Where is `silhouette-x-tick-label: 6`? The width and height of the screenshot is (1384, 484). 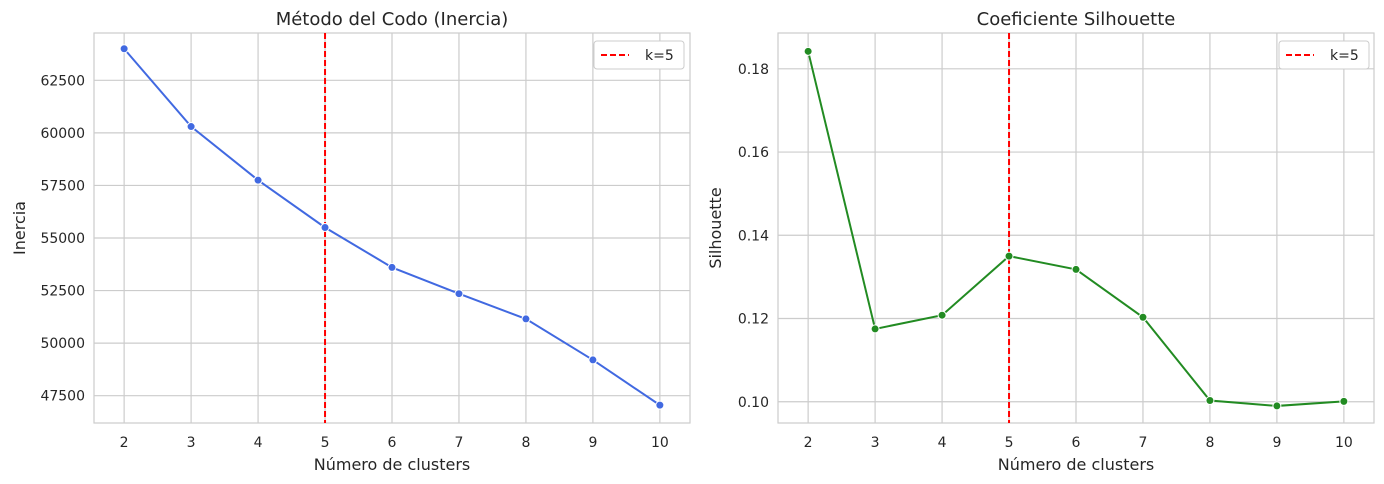 silhouette-x-tick-label: 6 is located at coordinates (1076, 443).